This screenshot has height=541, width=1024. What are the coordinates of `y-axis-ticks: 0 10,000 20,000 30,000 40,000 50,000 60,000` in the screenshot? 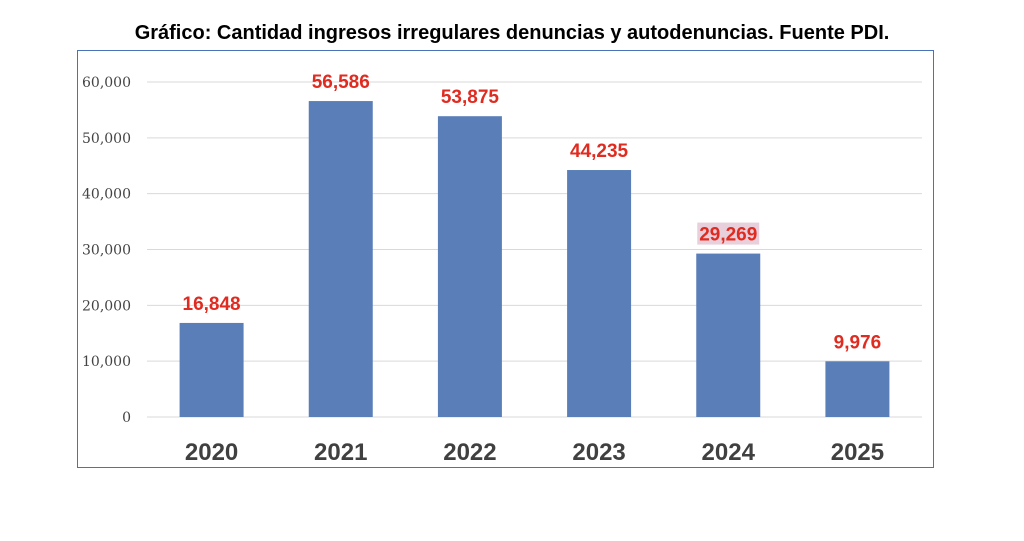 It's located at (106, 250).